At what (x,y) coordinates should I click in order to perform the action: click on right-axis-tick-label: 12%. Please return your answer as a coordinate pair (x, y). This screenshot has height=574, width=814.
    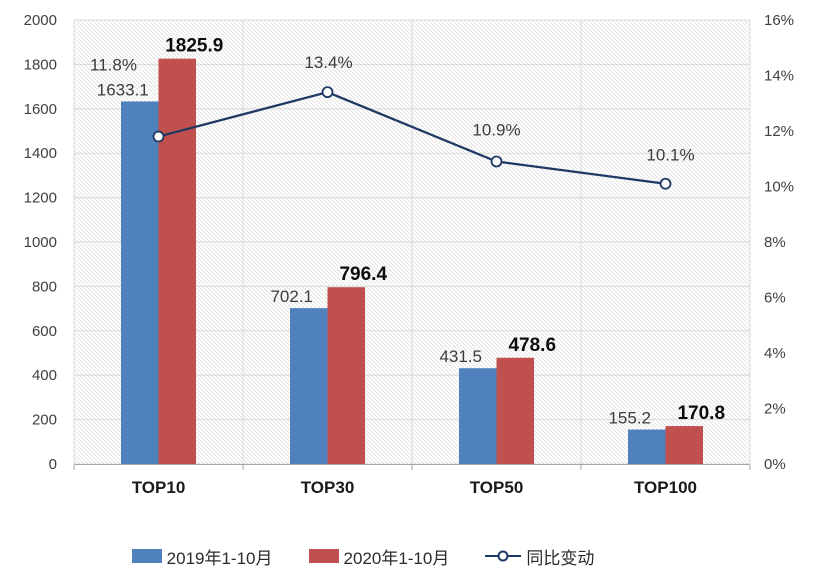
    Looking at the image, I should click on (779, 131).